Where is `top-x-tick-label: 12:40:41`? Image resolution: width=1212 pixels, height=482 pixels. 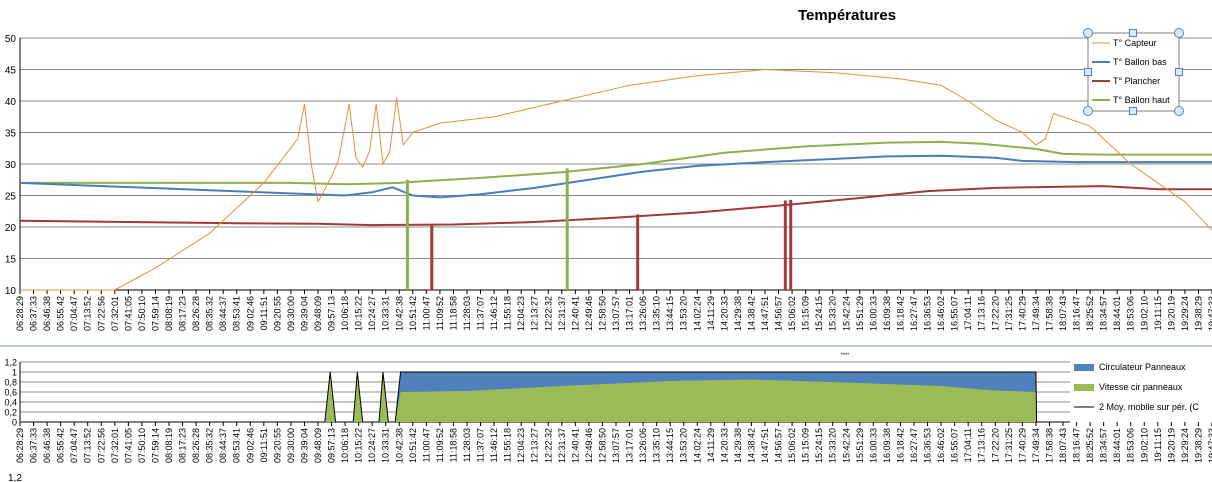
top-x-tick-label: 12:40:41 is located at coordinates (575, 313).